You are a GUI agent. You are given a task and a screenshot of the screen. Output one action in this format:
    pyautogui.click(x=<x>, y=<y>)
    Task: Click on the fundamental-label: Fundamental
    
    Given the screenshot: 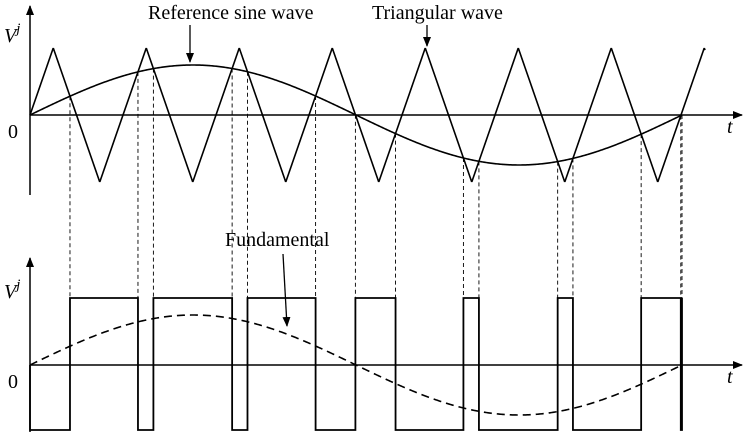 What is the action you would take?
    pyautogui.click(x=277, y=240)
    